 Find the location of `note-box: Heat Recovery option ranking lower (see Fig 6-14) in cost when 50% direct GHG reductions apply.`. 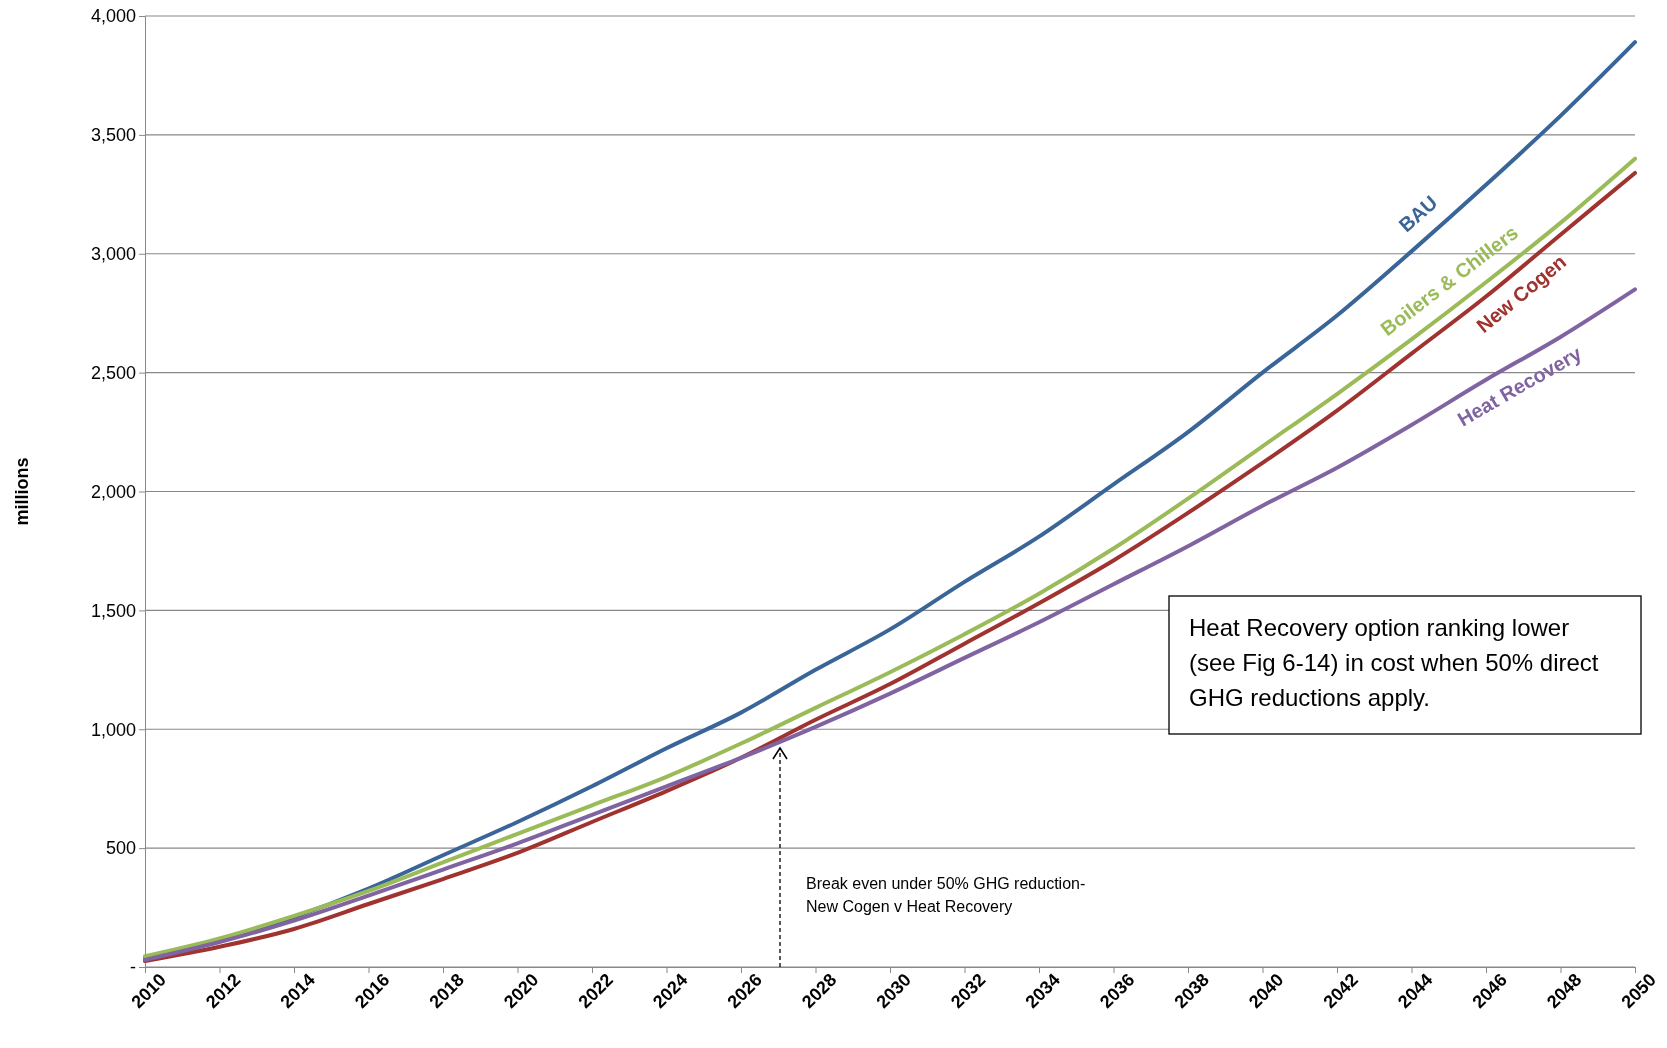

note-box: Heat Recovery option ranking lower (see Fig 6-14) in cost when 50% direct GHG reductions apply. is located at coordinates (1405, 665).